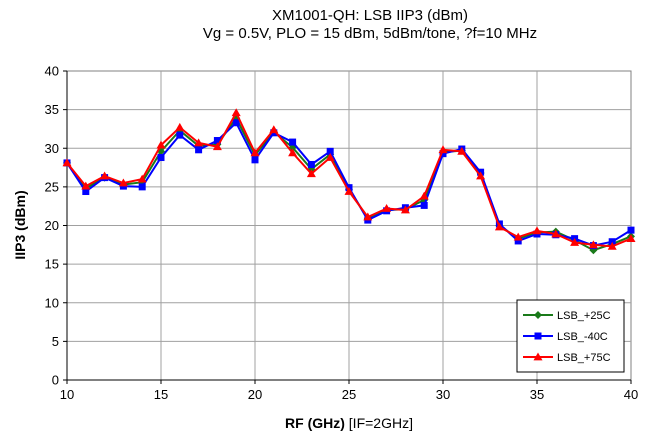 The width and height of the screenshot is (651, 434). What do you see at coordinates (584, 316) in the screenshot?
I see `legend-label: LSB_+25C` at bounding box center [584, 316].